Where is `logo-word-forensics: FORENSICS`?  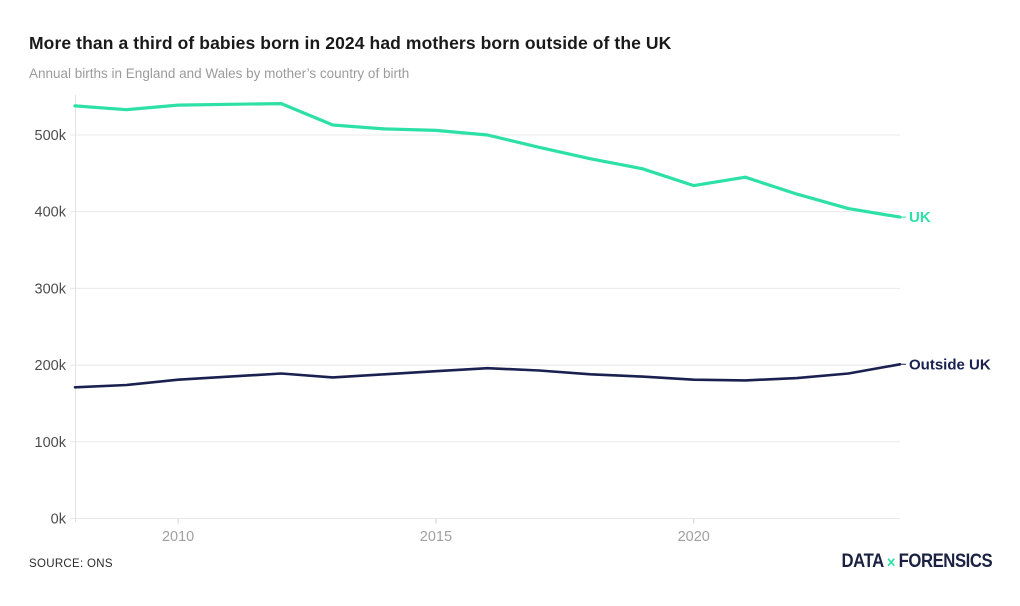 logo-word-forensics: FORENSICS is located at coordinates (945, 561).